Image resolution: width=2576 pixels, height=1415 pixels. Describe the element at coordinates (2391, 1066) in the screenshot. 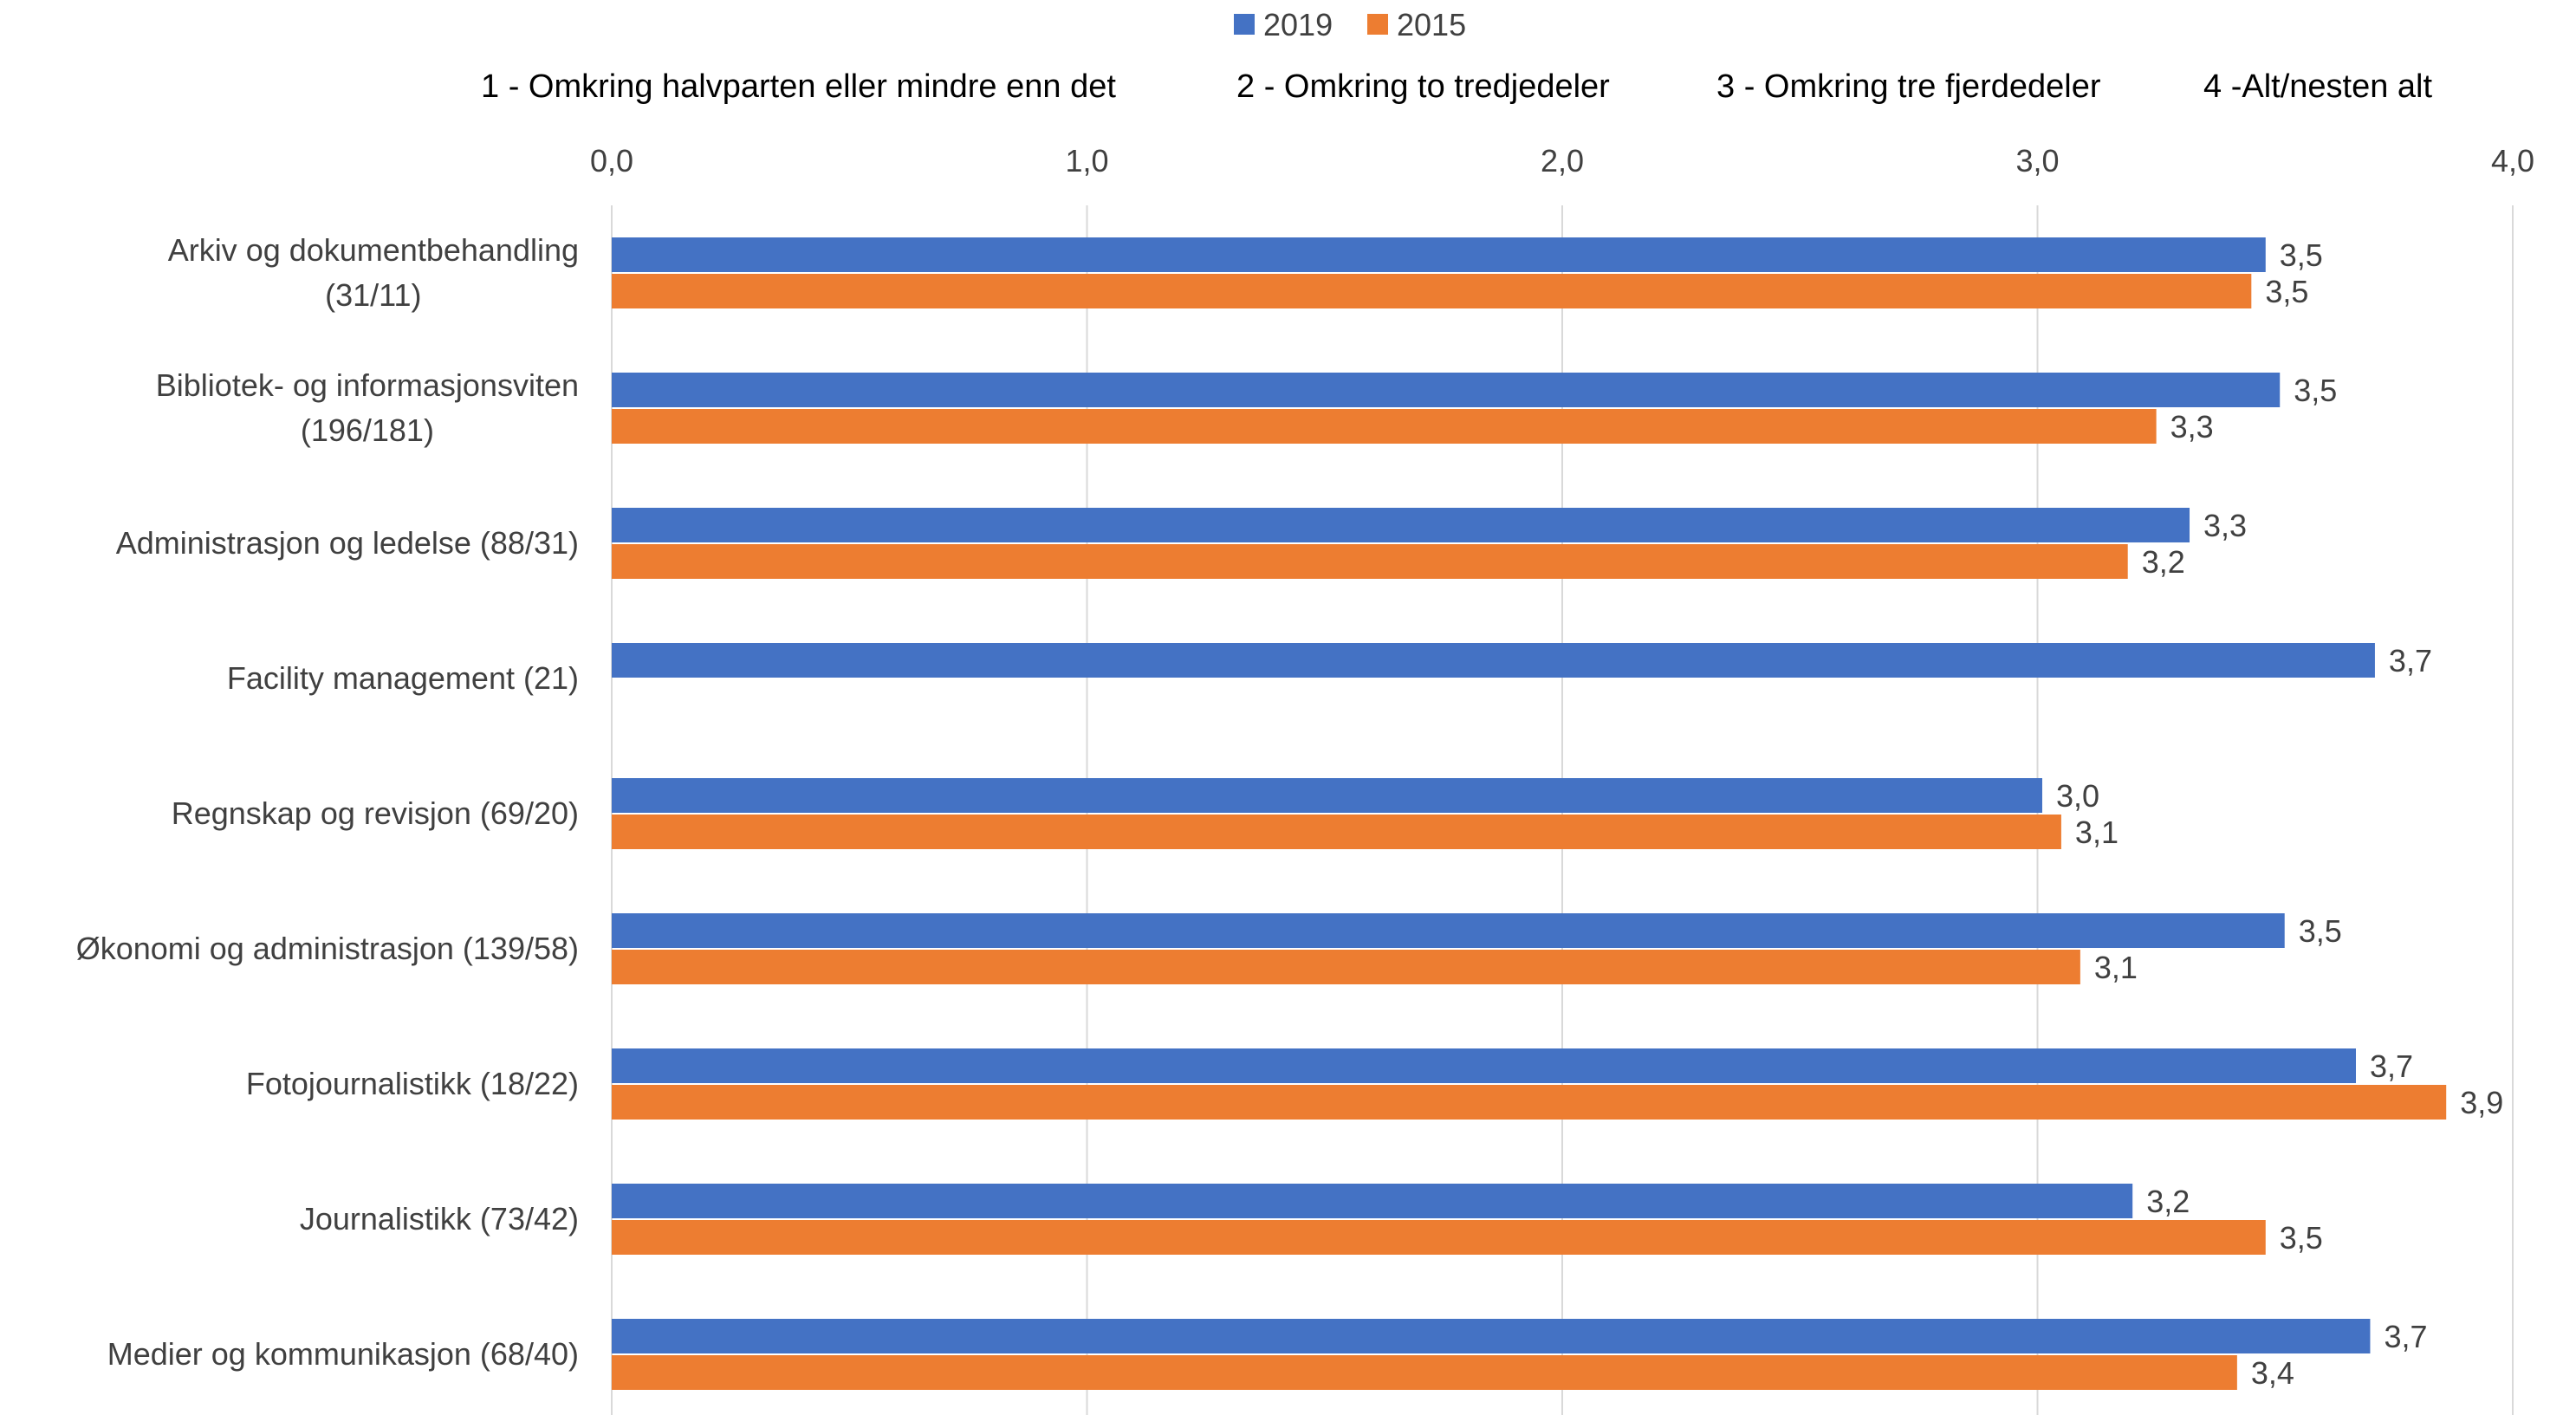

I see `data-label-2019-6: 3,7` at that location.